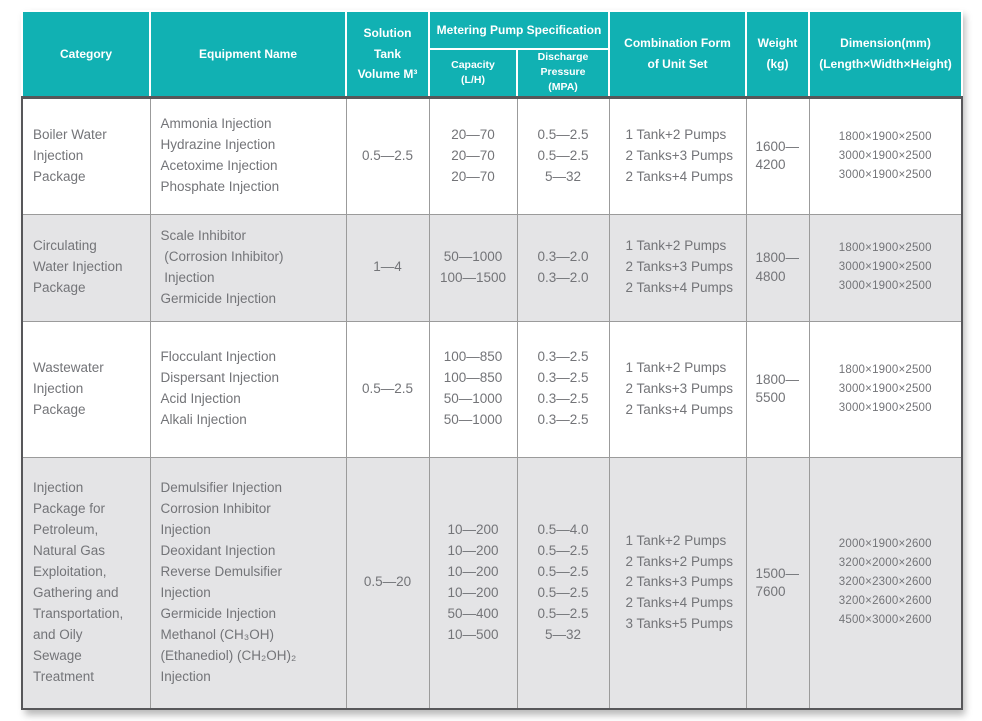  What do you see at coordinates (473, 155) in the screenshot?
I see `cell-capacity: 20—70 20—70 20—70` at bounding box center [473, 155].